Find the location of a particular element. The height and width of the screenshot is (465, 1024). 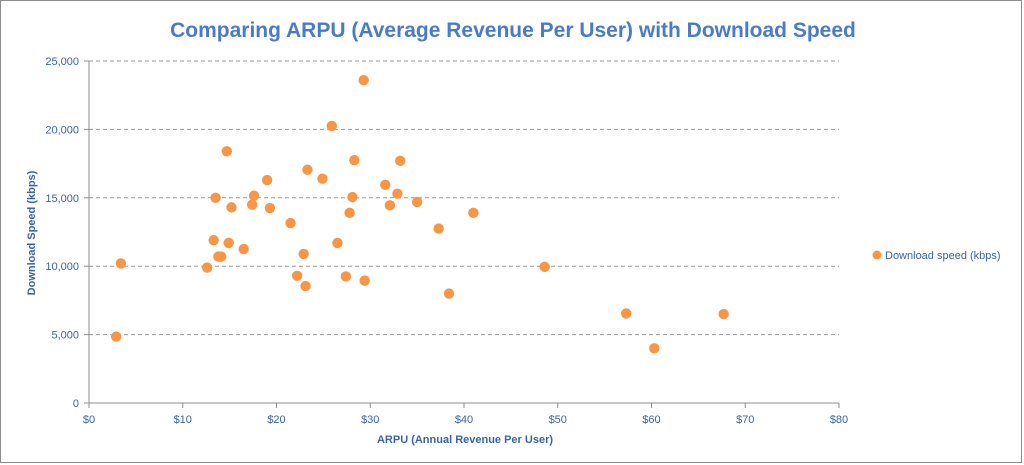

y-tick-label-0: 0 is located at coordinates (76, 404).